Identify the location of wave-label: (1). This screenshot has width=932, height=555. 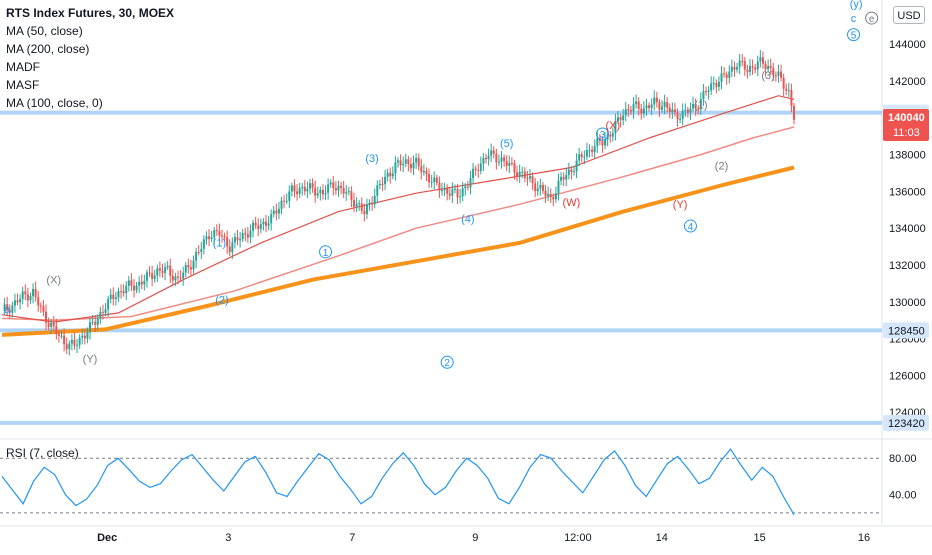
(219, 244).